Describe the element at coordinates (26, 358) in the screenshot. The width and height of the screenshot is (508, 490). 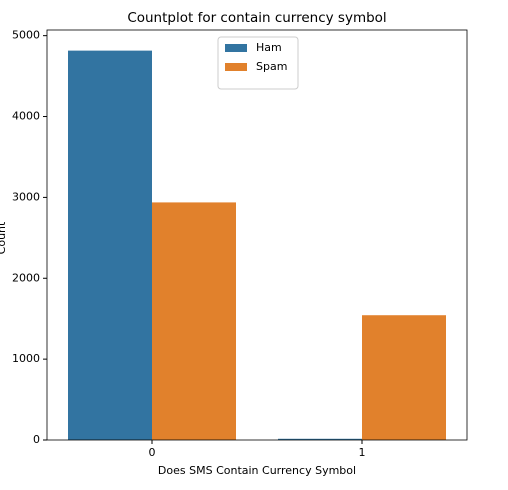
I see `y-tick-label: 1000` at that location.